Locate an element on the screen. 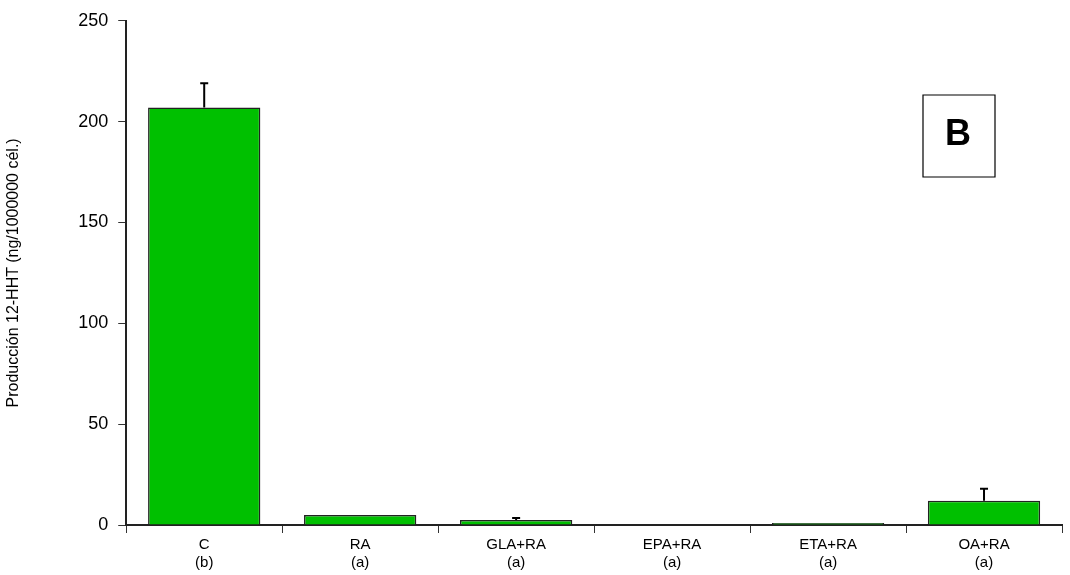 This screenshot has width=1070, height=575. y-tick-label: 100 is located at coordinates (93, 322).